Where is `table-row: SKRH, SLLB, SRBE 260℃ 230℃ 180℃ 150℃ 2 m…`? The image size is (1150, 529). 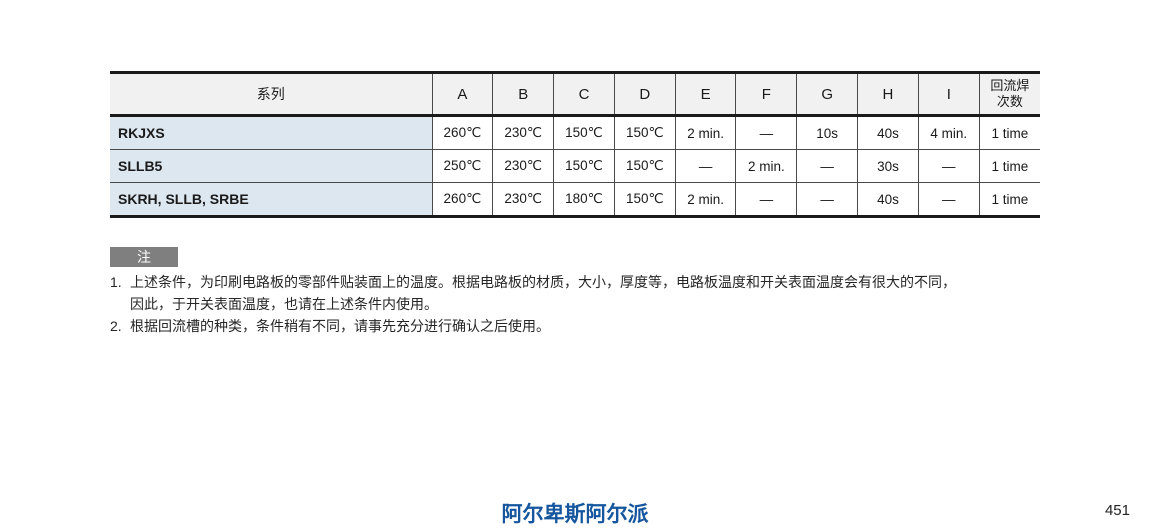 table-row: SKRH, SLLB, SRBE 260℃ 230℃ 180℃ 150℃ 2 m… is located at coordinates (575, 199).